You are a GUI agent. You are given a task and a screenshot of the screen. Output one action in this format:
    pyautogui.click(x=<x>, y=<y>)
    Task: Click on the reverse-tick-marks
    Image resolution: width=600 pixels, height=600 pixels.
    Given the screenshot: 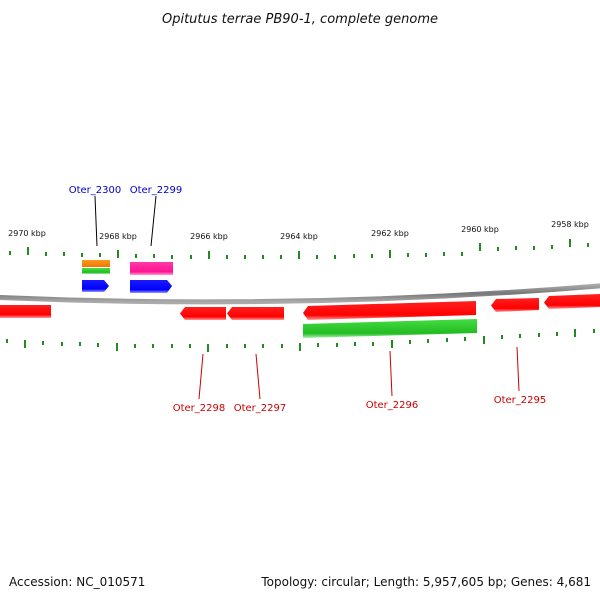 What is the action you would take?
    pyautogui.click(x=300, y=340)
    